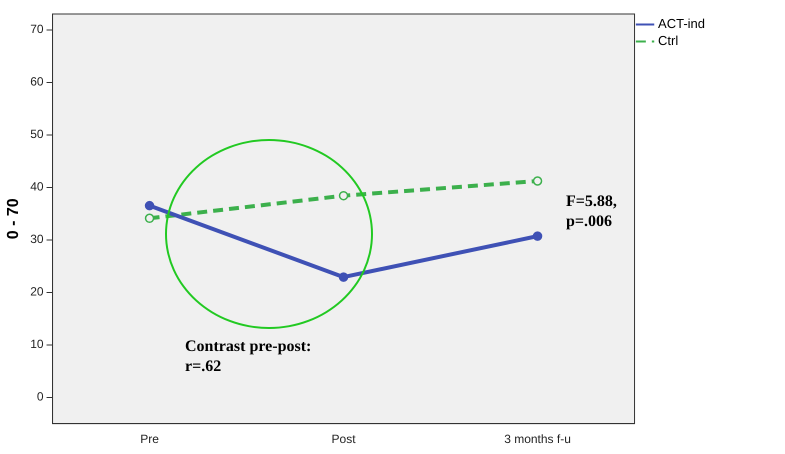 This screenshot has width=785, height=454. Describe the element at coordinates (37, 187) in the screenshot. I see `y-tick-label: 40` at that location.